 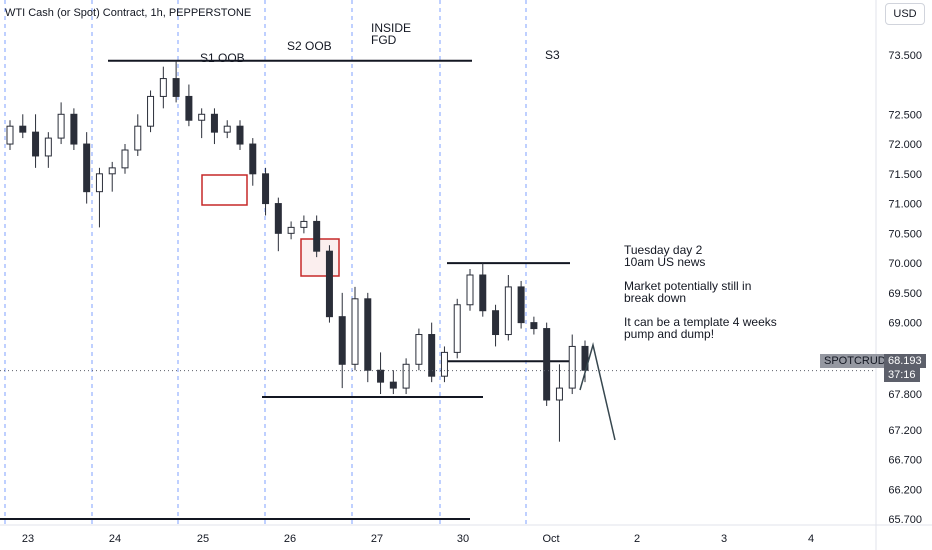 What do you see at coordinates (597, 391) in the screenshot?
I see `projection-line` at bounding box center [597, 391].